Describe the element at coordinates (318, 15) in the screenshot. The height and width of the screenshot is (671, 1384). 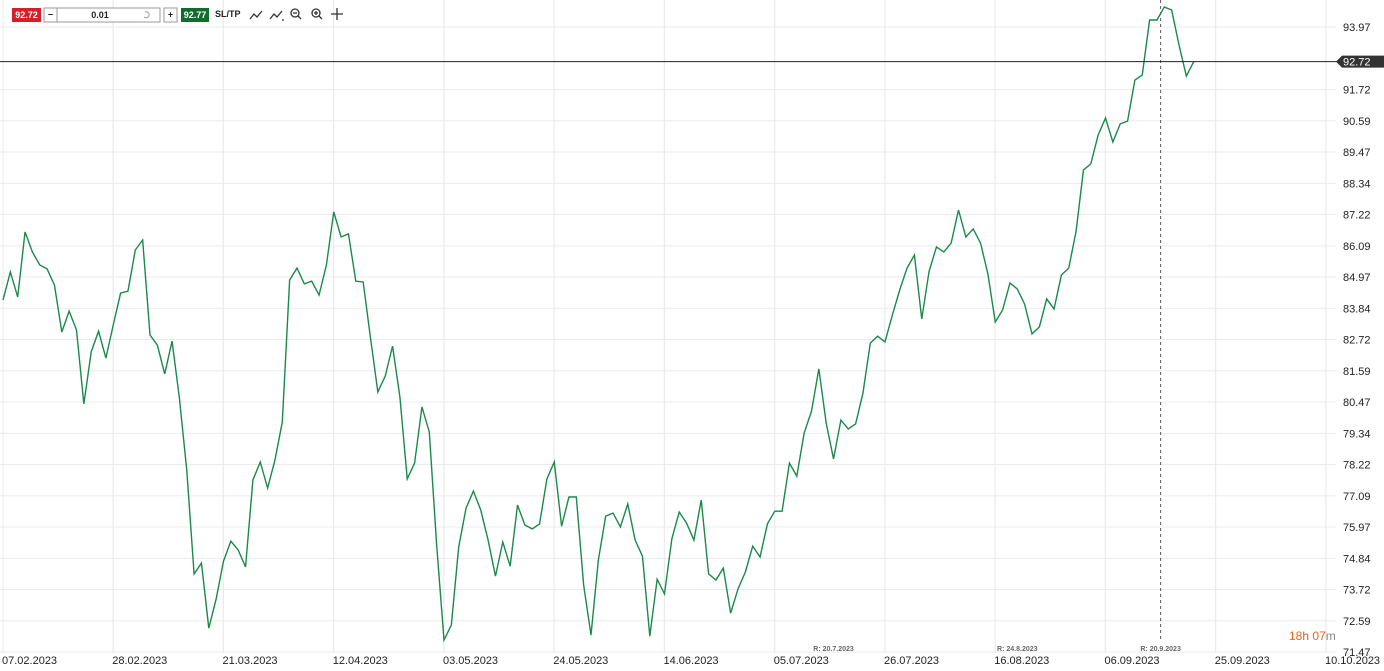
I see `zoom-in-glyph` at that location.